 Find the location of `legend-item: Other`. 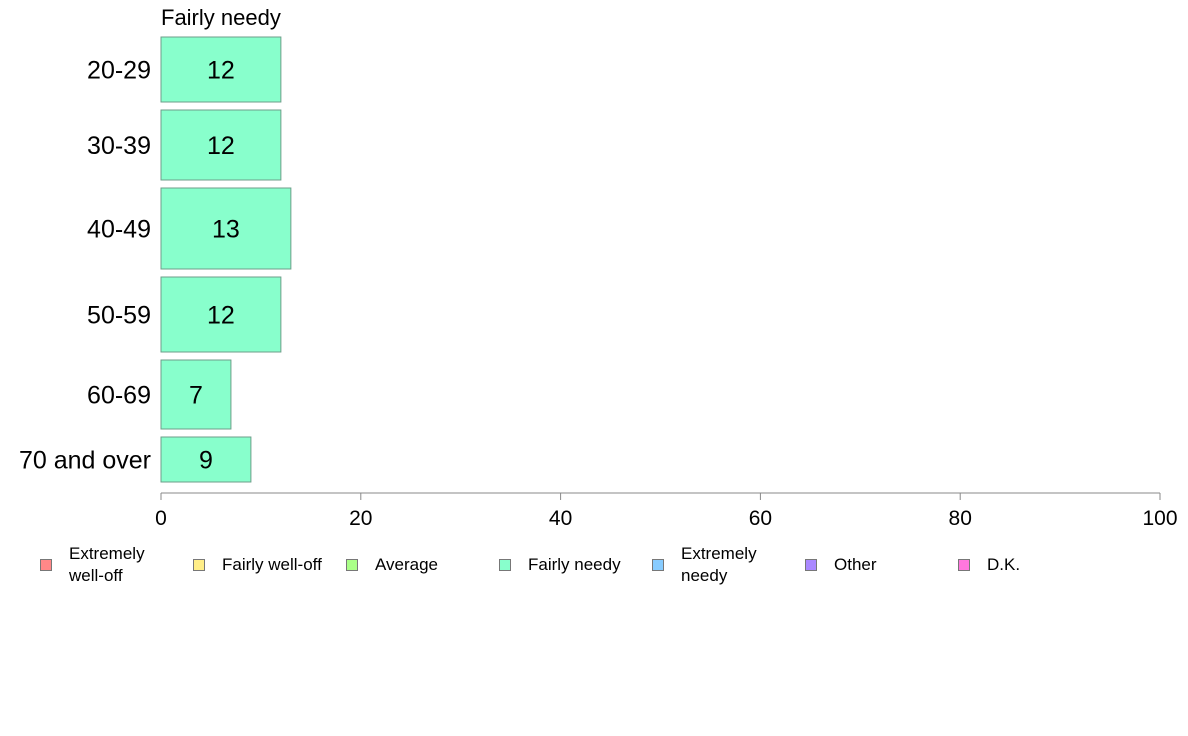

legend-item: Other is located at coordinates (841, 565).